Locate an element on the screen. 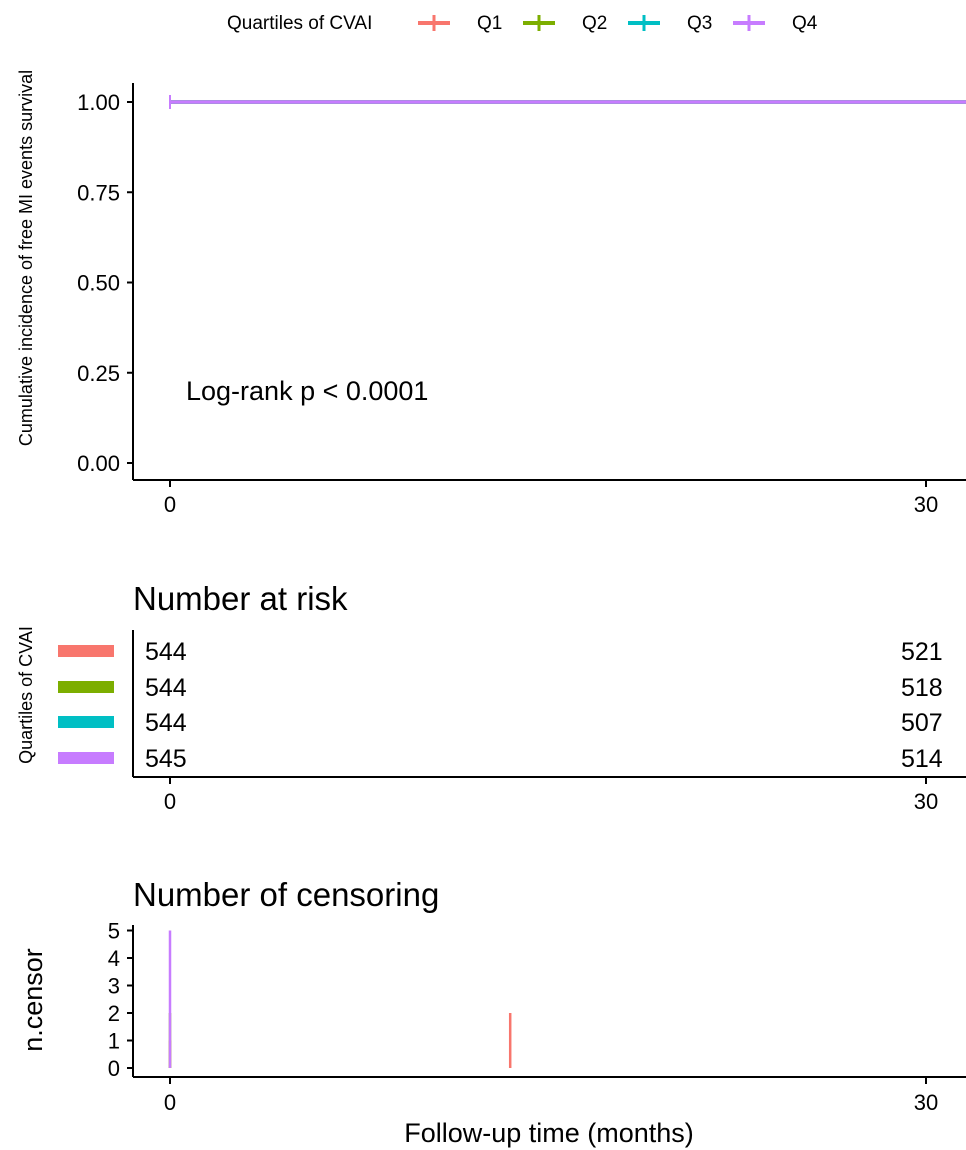 Image resolution: width=966 pixels, height=1150 pixels. survival-y-tick-label: 0.50 is located at coordinates (98, 283).